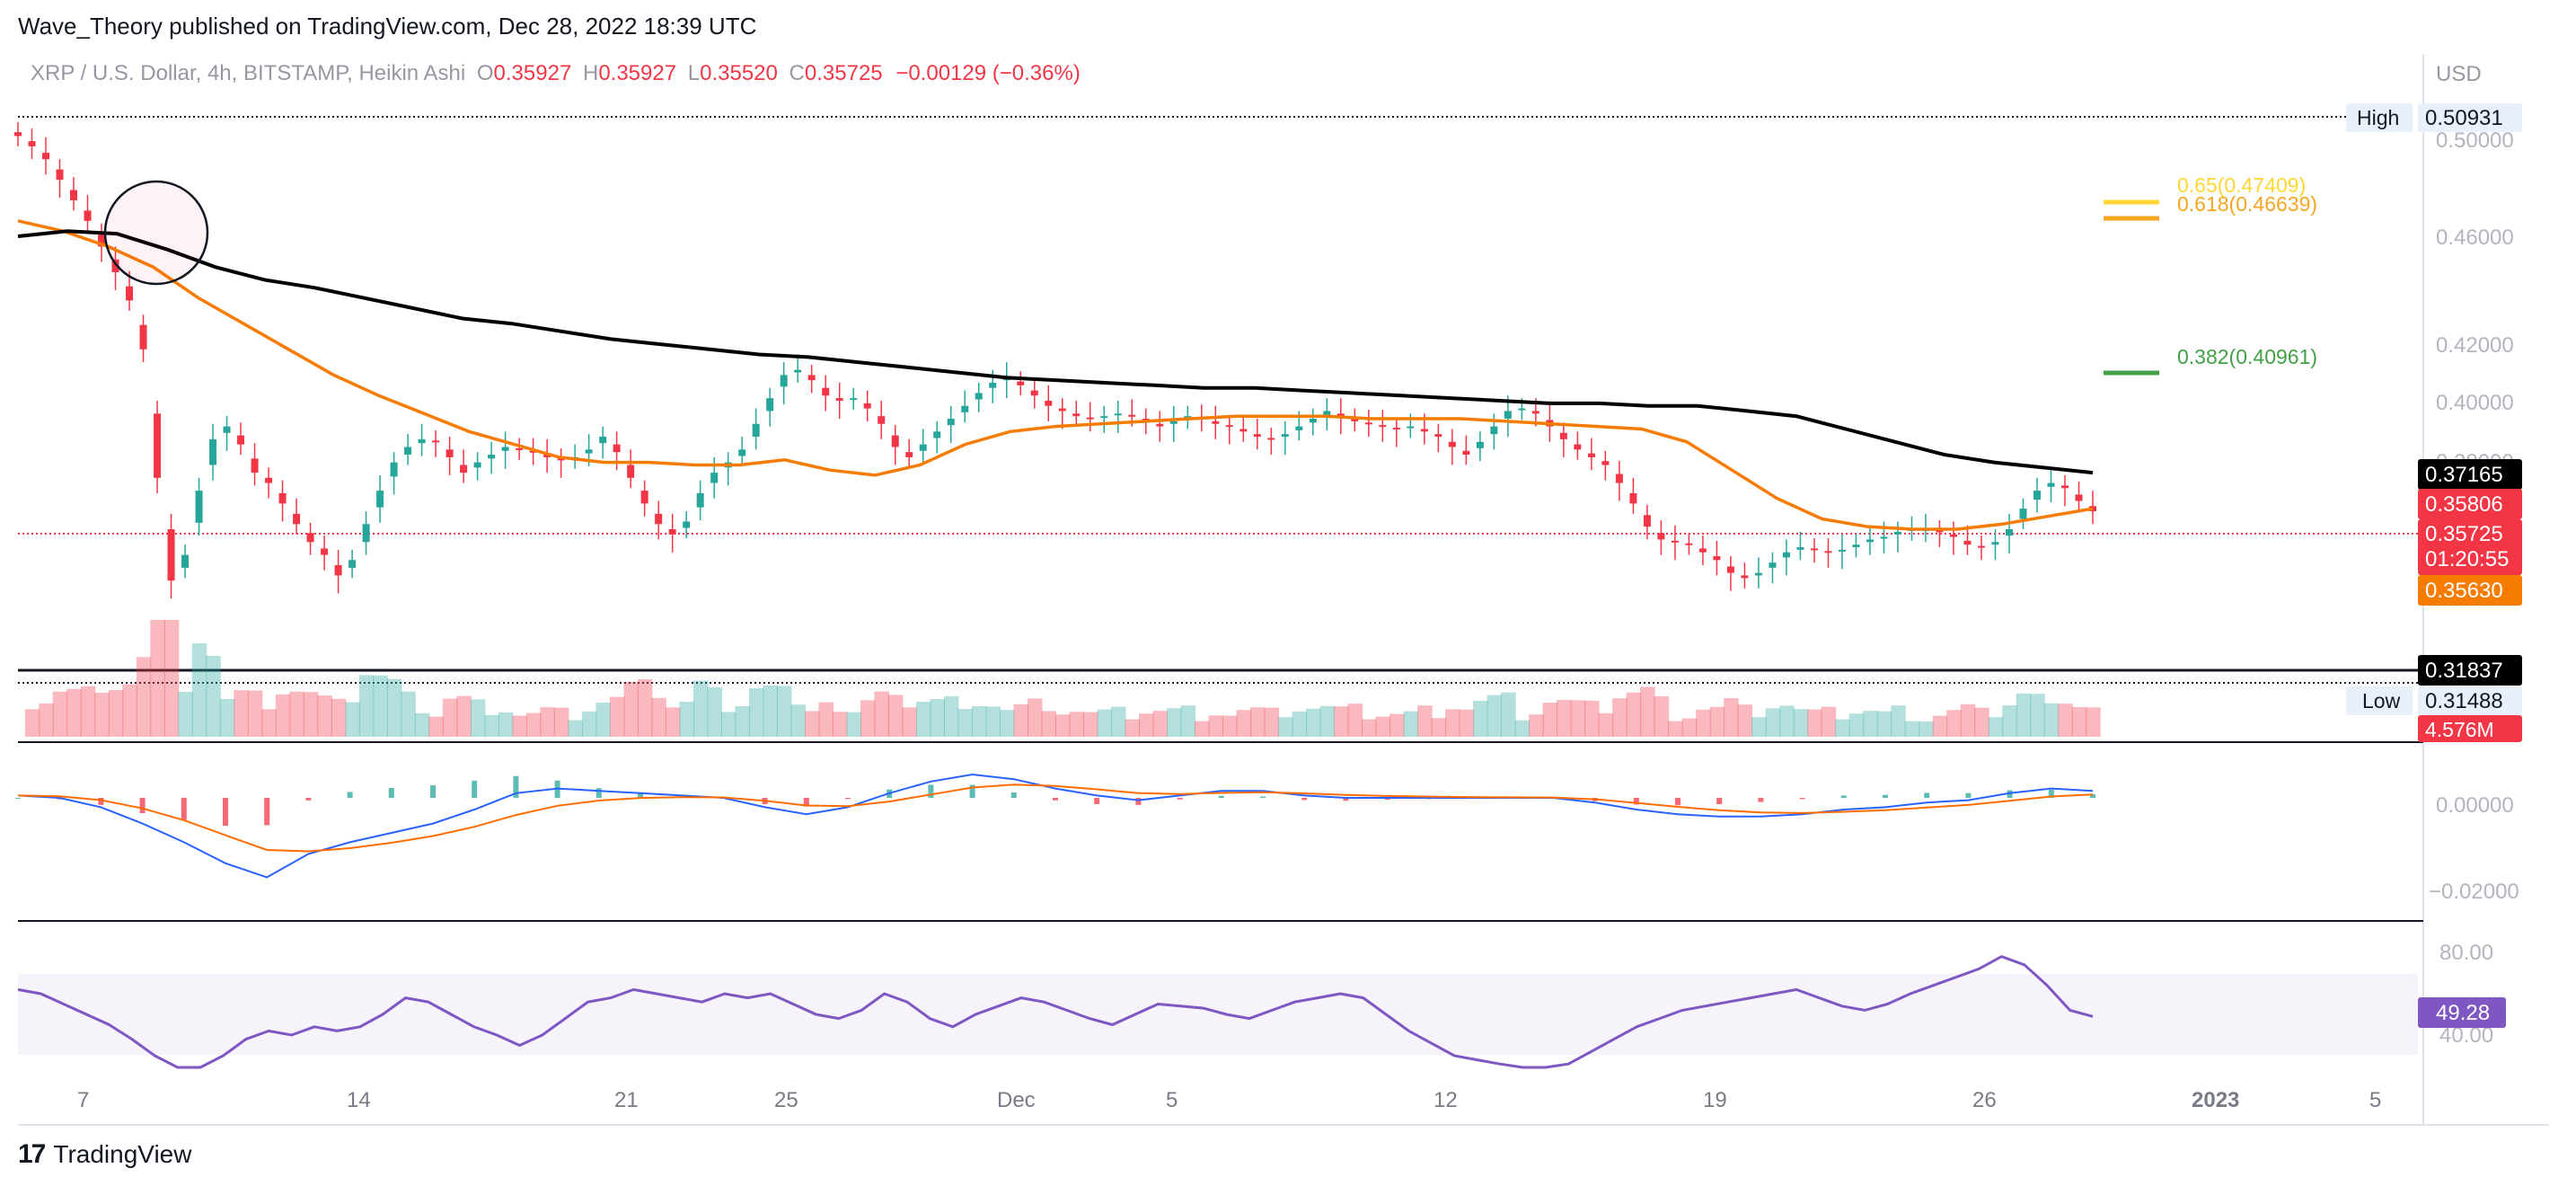  I want to click on prev-close-value: 0.35806, so click(2464, 504).